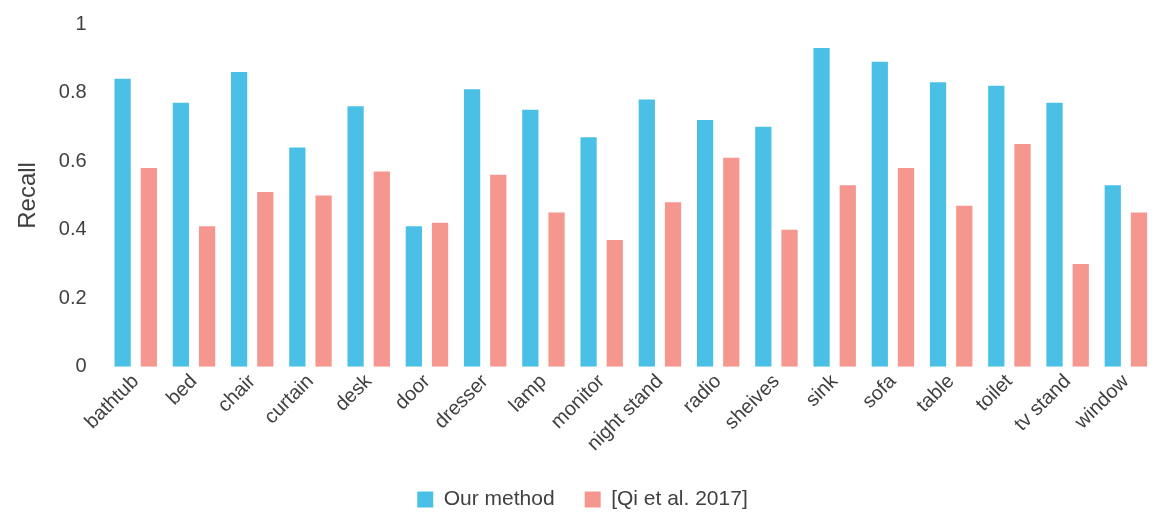 Image resolution: width=1165 pixels, height=525 pixels. What do you see at coordinates (72, 296) in the screenshot?
I see `y-tick-label: 0.2` at bounding box center [72, 296].